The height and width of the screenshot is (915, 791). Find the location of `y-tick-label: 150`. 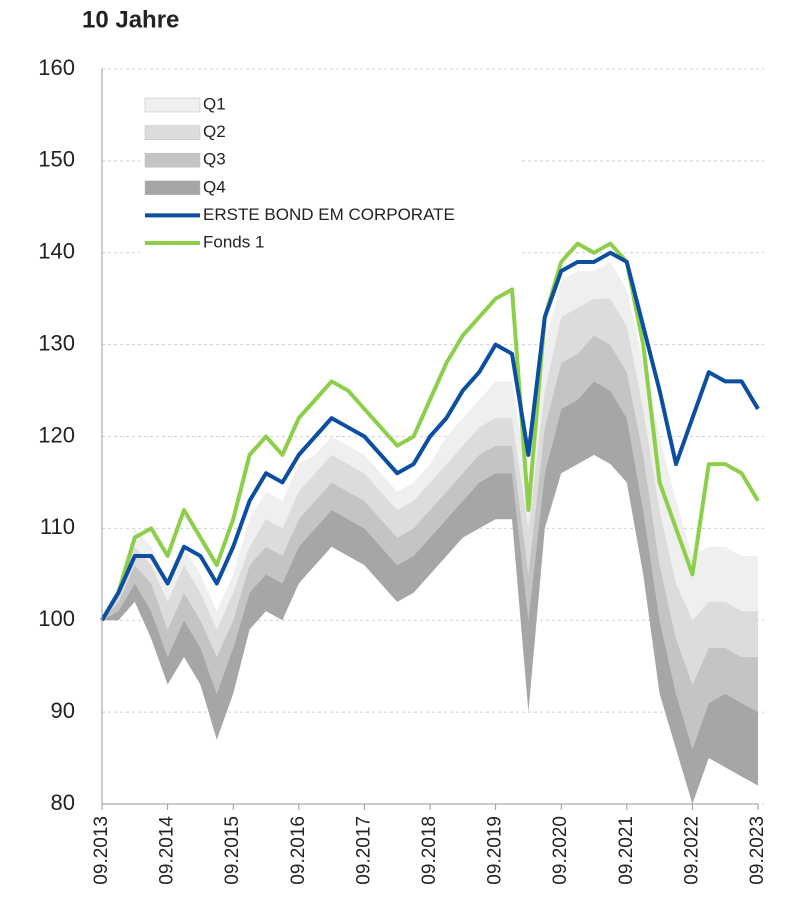

y-tick-label: 150 is located at coordinates (56, 159).